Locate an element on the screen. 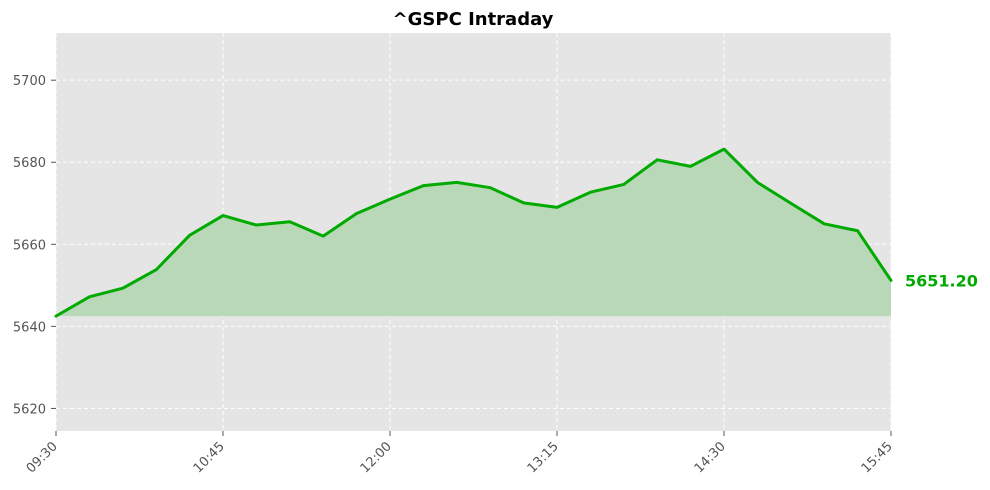 This screenshot has height=490, width=990. y-tick-label: 5640 is located at coordinates (29, 327).